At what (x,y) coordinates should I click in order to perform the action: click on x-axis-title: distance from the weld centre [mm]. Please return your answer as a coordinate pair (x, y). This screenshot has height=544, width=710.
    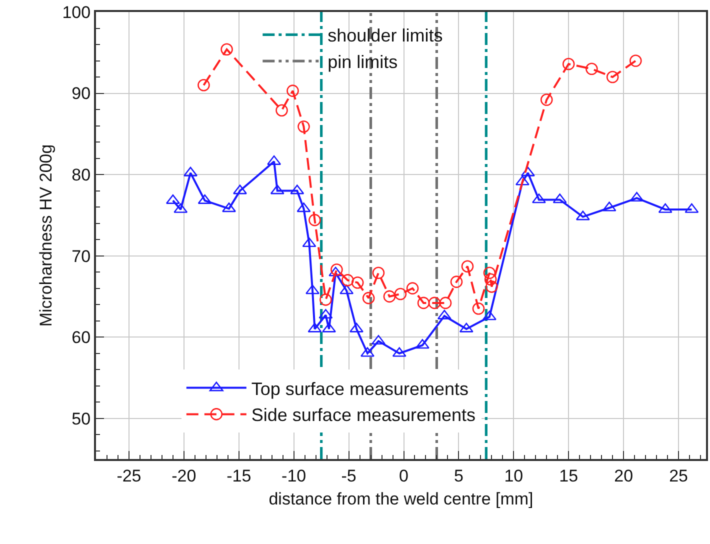
    Looking at the image, I should click on (401, 498).